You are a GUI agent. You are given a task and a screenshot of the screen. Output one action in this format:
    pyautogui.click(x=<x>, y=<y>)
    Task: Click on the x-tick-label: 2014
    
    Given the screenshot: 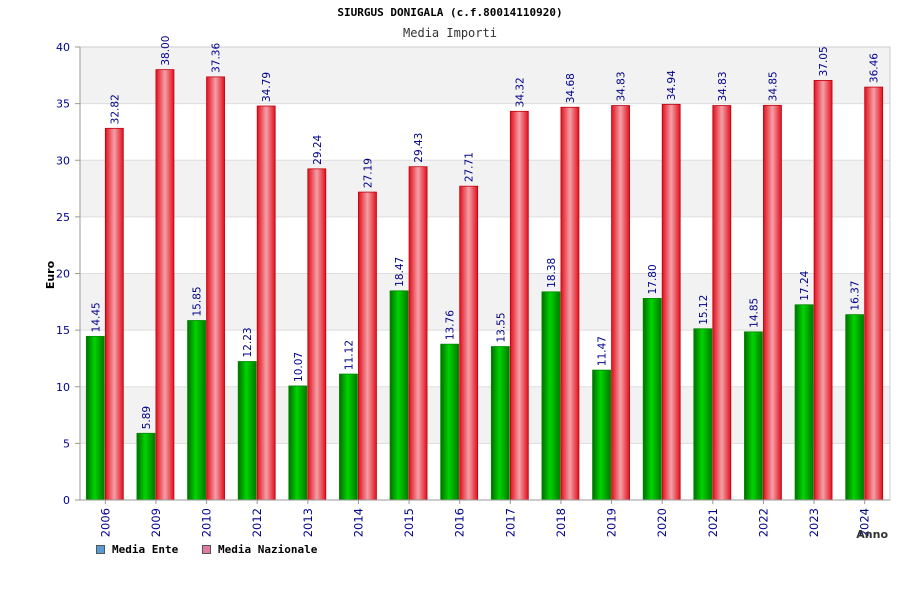 What is the action you would take?
    pyautogui.click(x=358, y=522)
    